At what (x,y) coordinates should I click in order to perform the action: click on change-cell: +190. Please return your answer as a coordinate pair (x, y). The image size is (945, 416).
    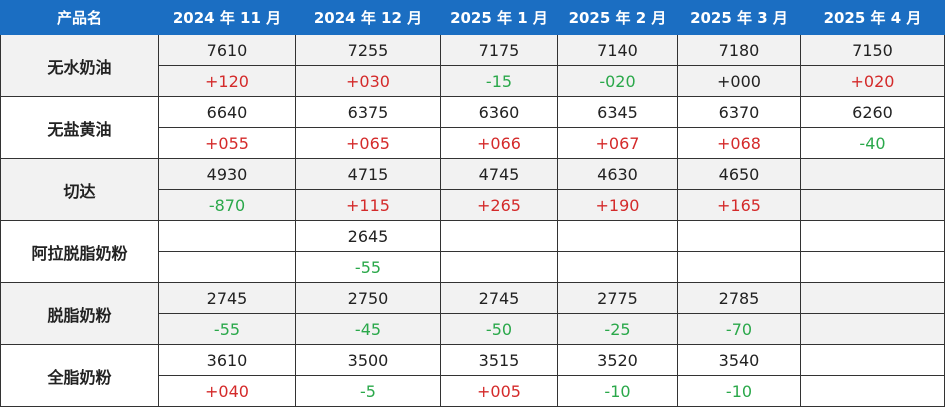
    Looking at the image, I should click on (617, 205).